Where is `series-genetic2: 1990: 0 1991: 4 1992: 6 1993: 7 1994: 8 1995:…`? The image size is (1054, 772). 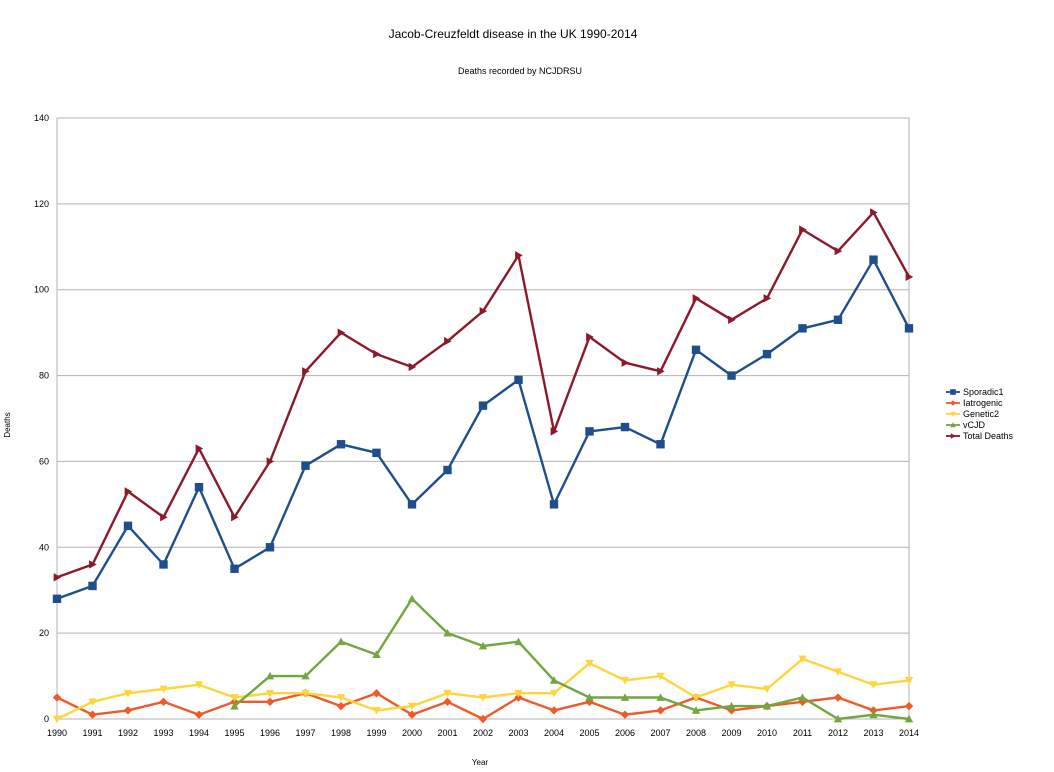 series-genetic2: 1990: 0 1991: 4 1992: 6 1993: 7 1994: 8 1995:… is located at coordinates (483, 689).